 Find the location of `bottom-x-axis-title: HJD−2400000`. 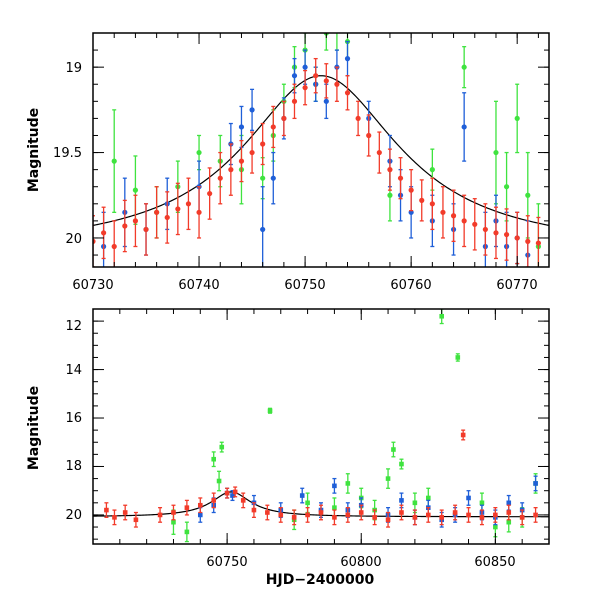

bottom-x-axis-title: HJD−2400000 is located at coordinates (320, 580).